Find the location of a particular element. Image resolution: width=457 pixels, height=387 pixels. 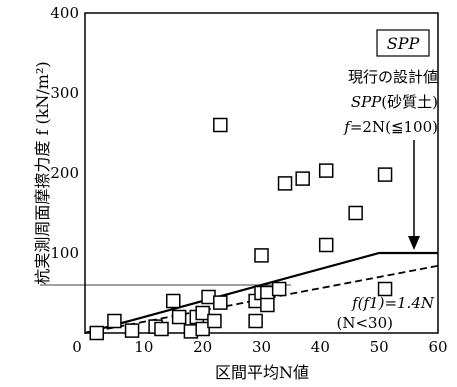

y-tick-label: 100 is located at coordinates (64, 253).